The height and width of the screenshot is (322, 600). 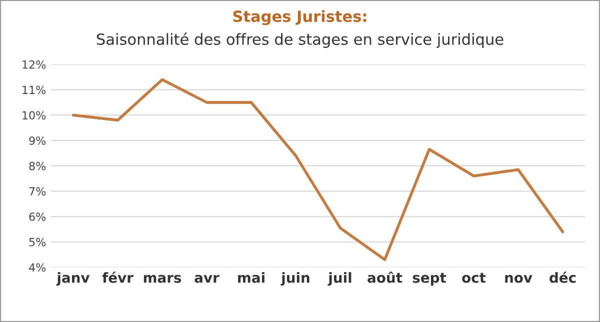 I want to click on x-tick-label: avr, so click(x=207, y=278).